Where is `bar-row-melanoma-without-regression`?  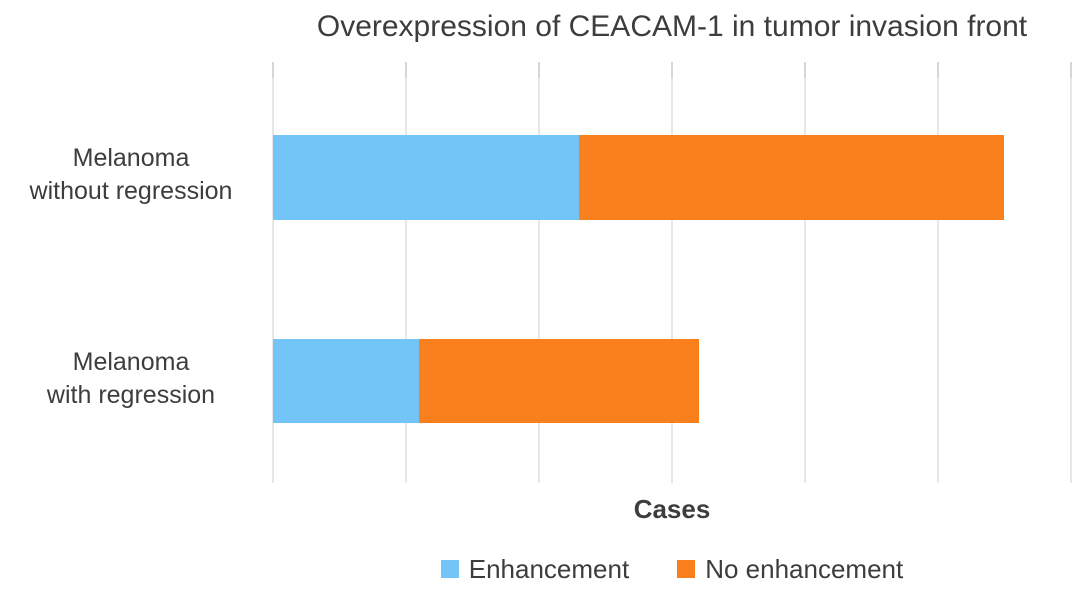
bar-row-melanoma-without-regression is located at coordinates (672, 177).